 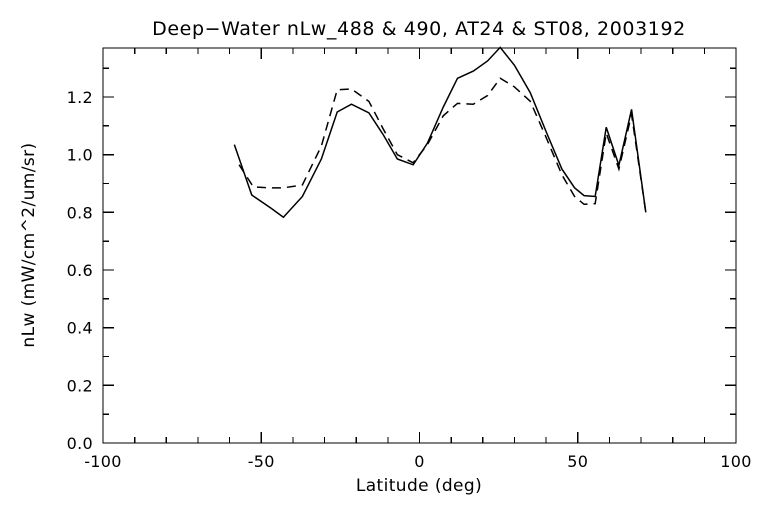 I want to click on x-tick-label: 50, so click(x=577, y=461).